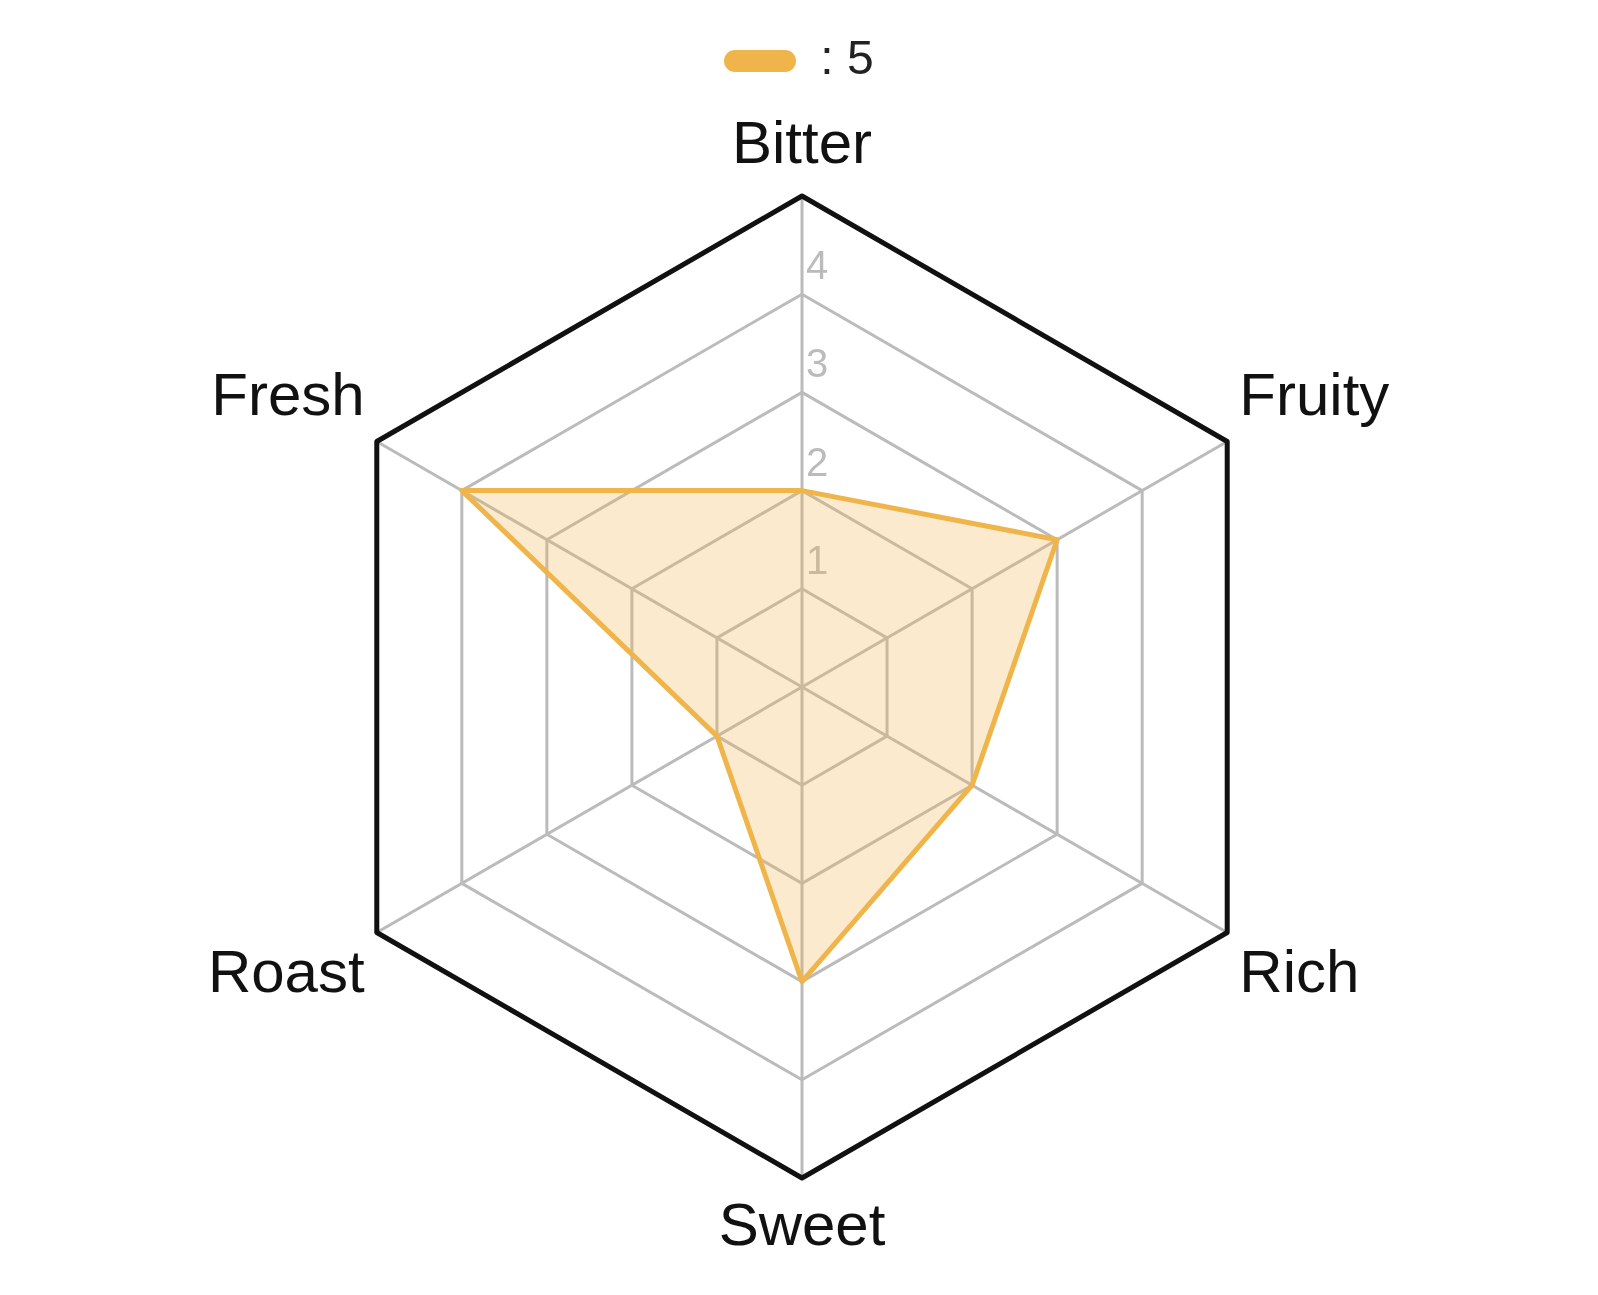  Describe the element at coordinates (288, 395) in the screenshot. I see `spoke-label: Fresh` at that location.